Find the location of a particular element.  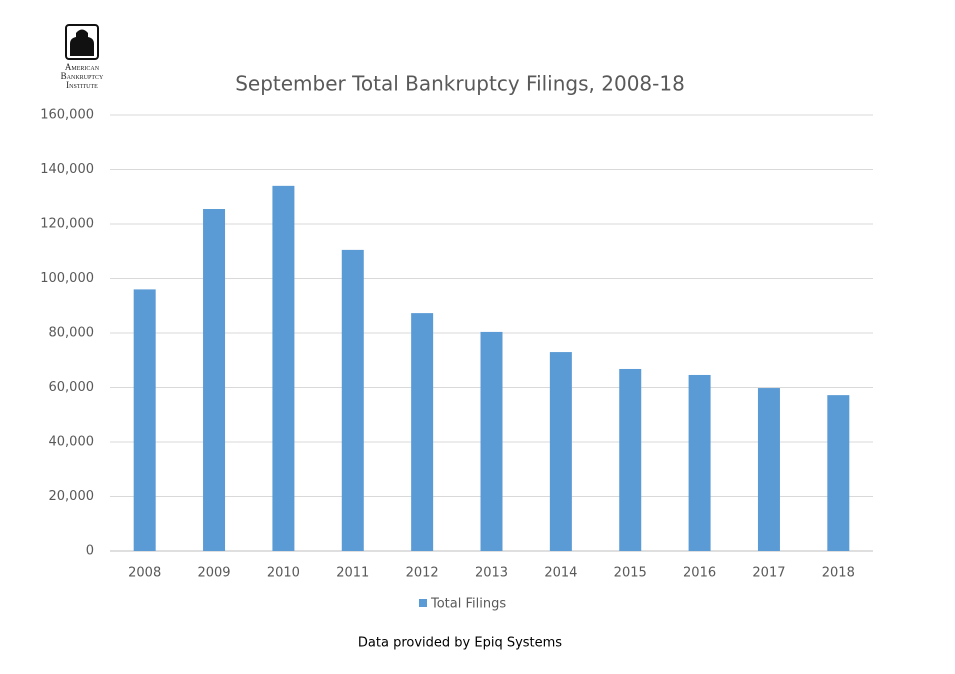

x-tick-label: 2016 is located at coordinates (699, 573).